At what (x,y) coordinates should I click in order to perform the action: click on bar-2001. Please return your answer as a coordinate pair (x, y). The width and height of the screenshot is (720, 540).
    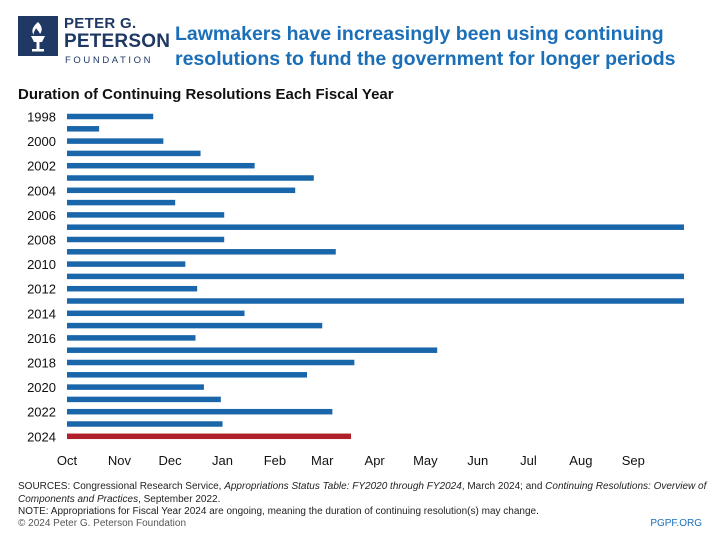
    Looking at the image, I should click on (134, 153).